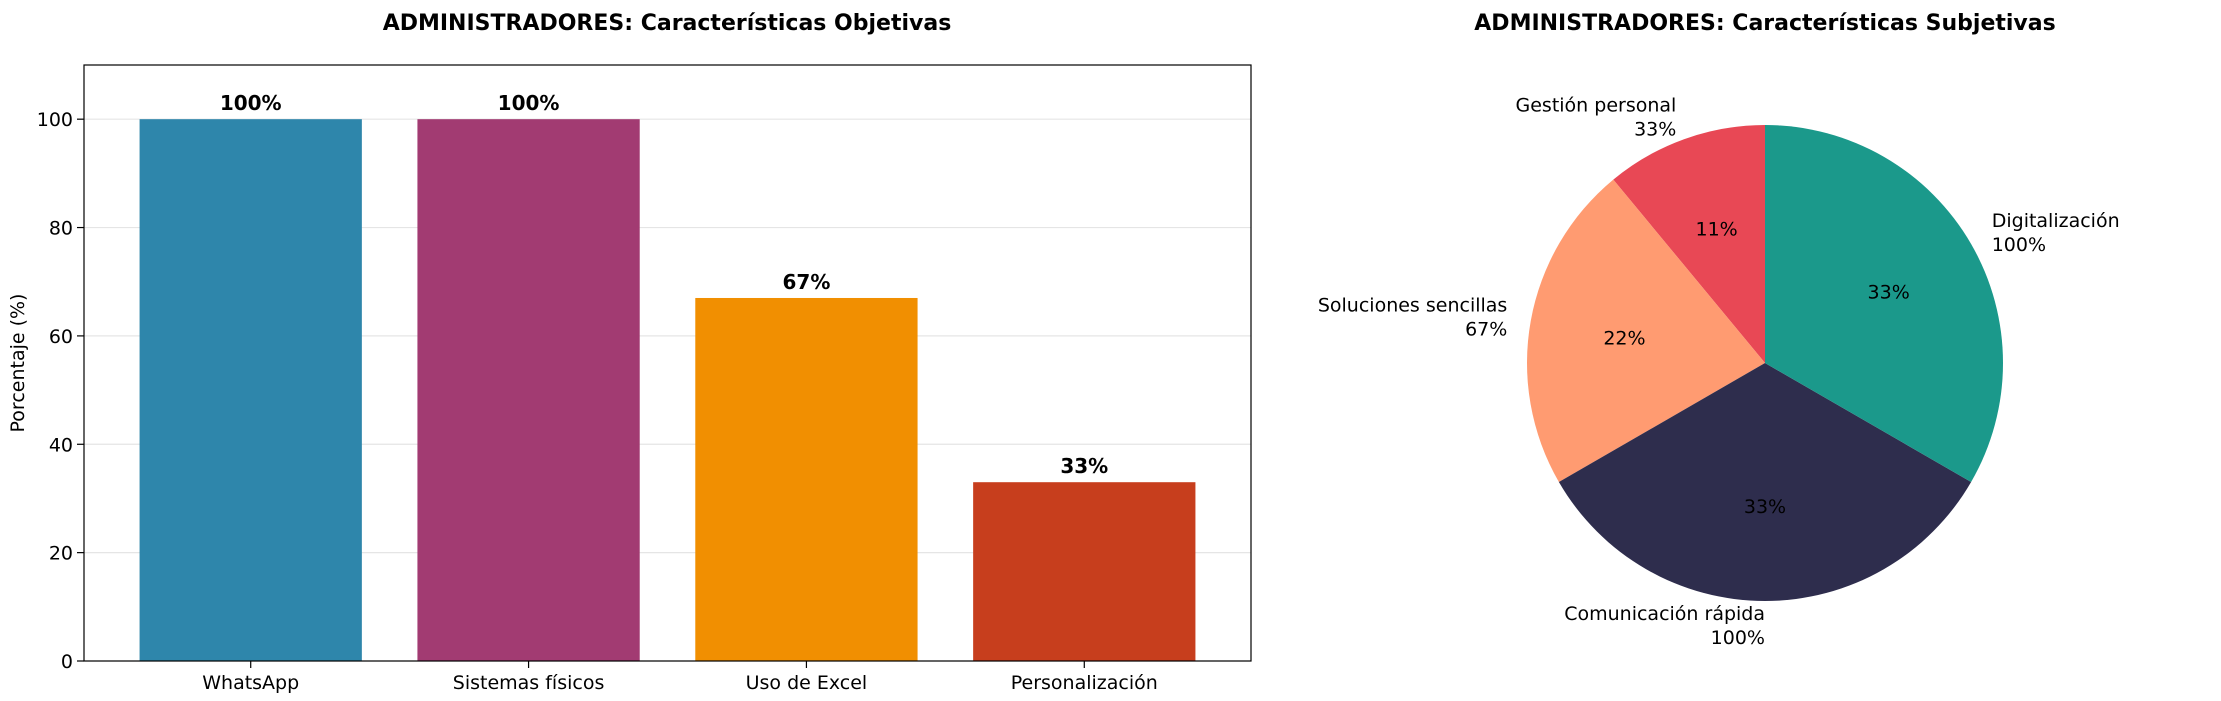  I want to click on bar-chart-ylabel: Porcentaje (%), so click(18, 363).